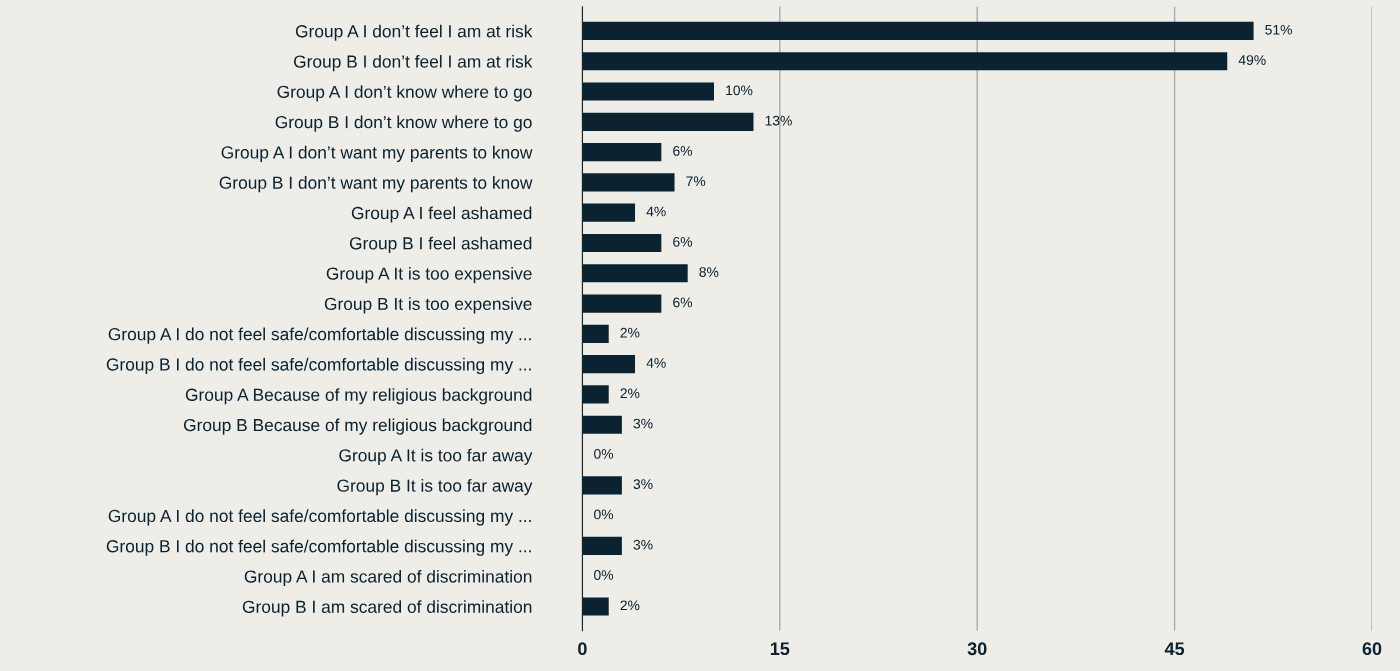 This screenshot has width=1400, height=671. Describe the element at coordinates (780, 649) in the screenshot. I see `x-tick-label: 15` at that location.